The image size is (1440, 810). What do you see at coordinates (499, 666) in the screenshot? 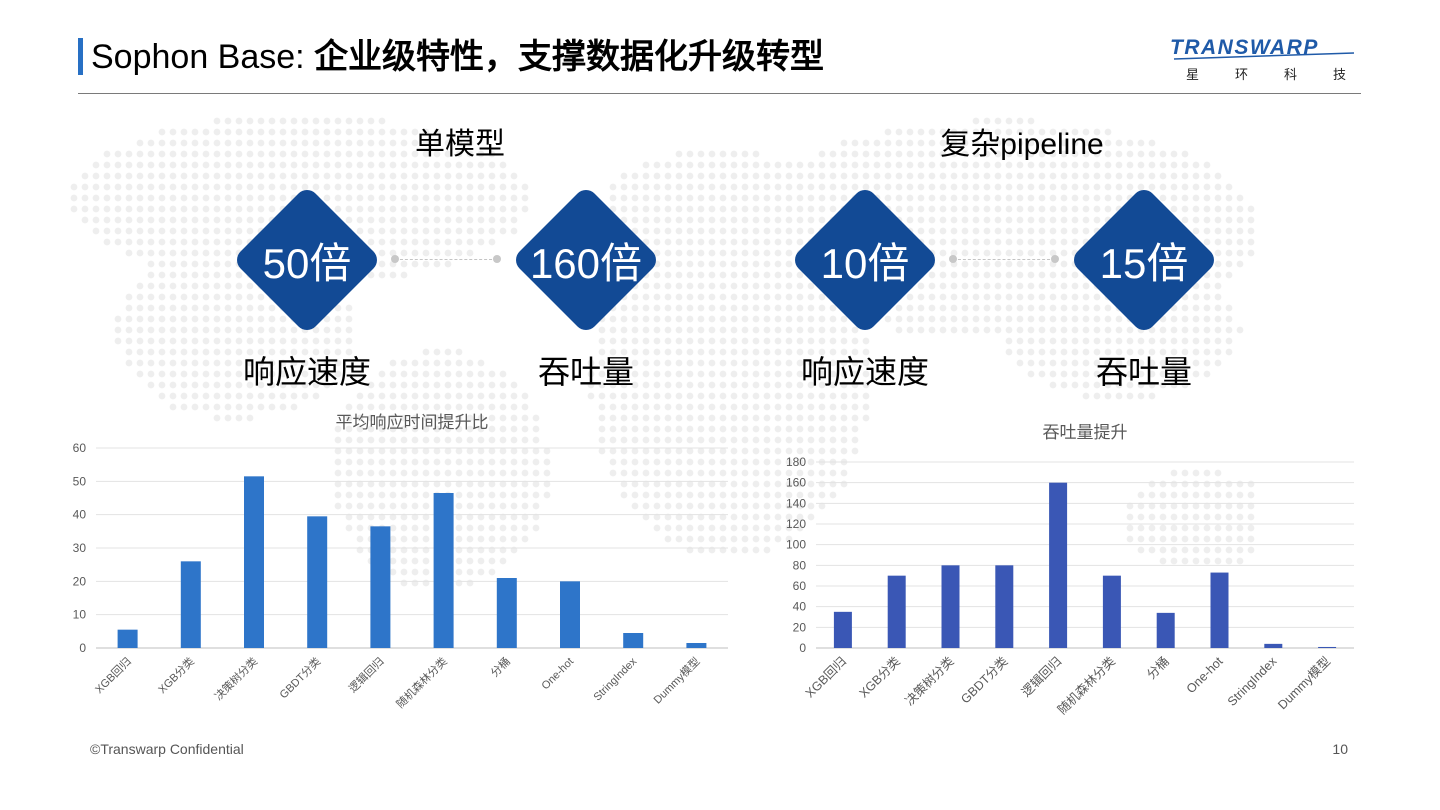
I see `x-tick-label: 分桶` at bounding box center [499, 666].